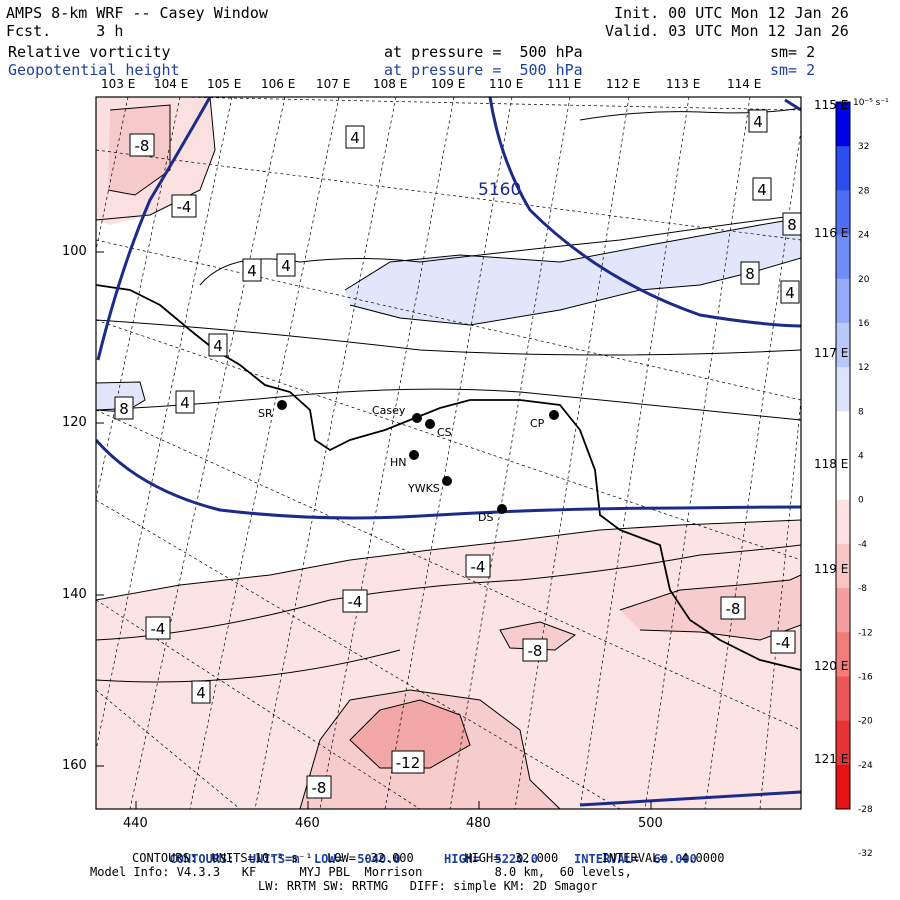 The height and width of the screenshot is (900, 900). What do you see at coordinates (265, 413) in the screenshot?
I see `station-label: SR` at bounding box center [265, 413].